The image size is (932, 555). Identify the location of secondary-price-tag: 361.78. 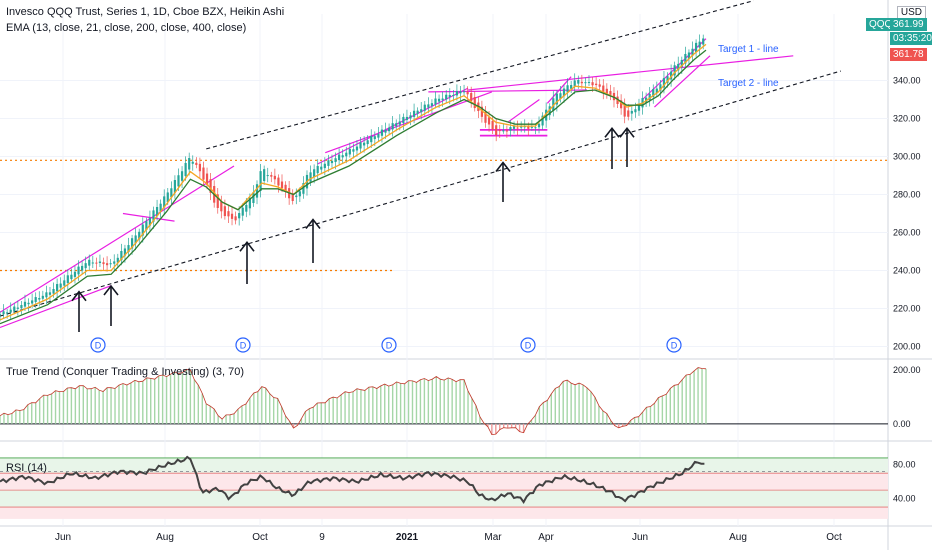
(908, 54).